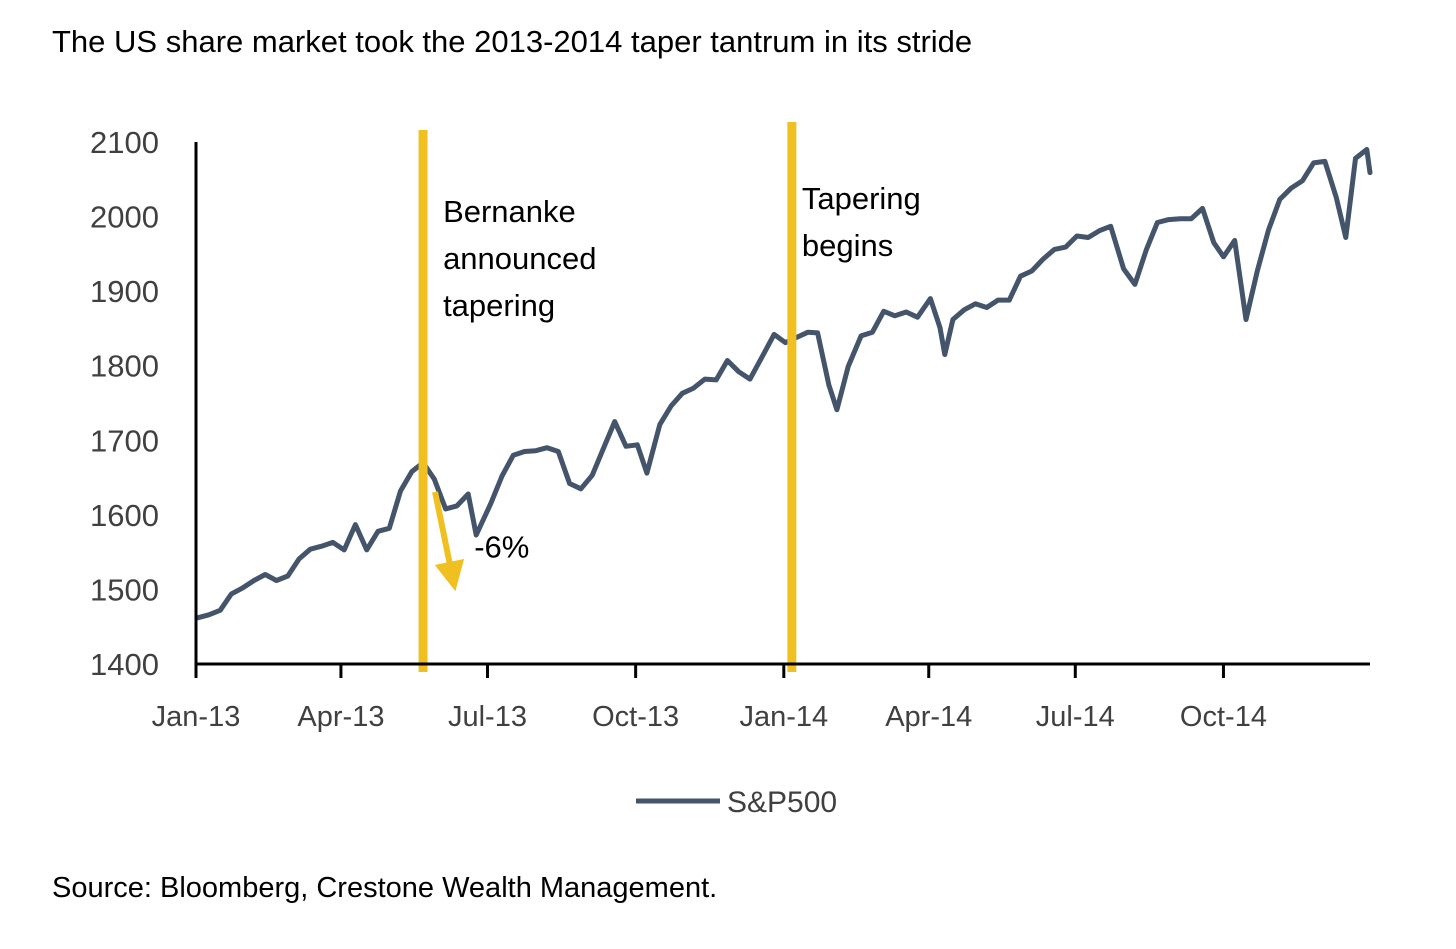 The height and width of the screenshot is (949, 1456). What do you see at coordinates (196, 717) in the screenshot?
I see `x-tick-label: Jan-13` at bounding box center [196, 717].